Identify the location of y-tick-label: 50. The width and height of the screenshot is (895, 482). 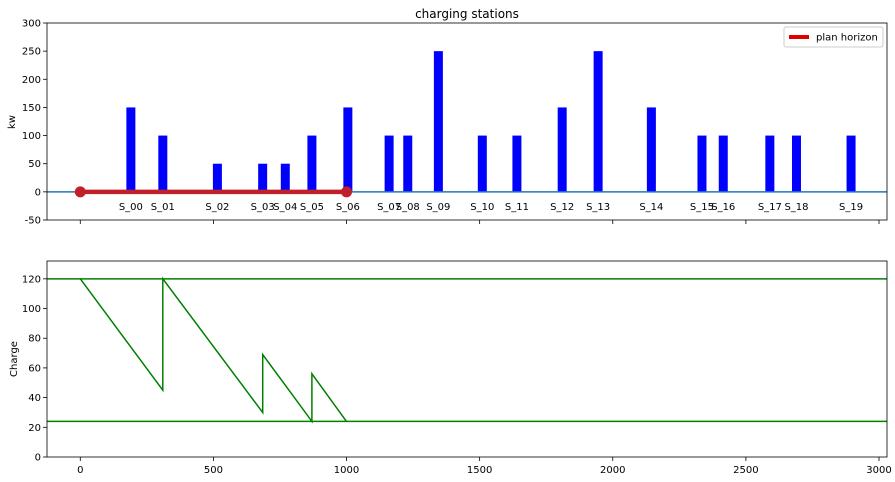
(34, 164).